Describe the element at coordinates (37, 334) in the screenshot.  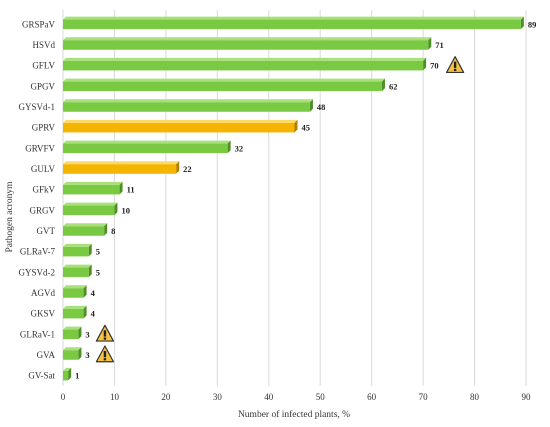
I see `category-label: GLRaV-1` at that location.